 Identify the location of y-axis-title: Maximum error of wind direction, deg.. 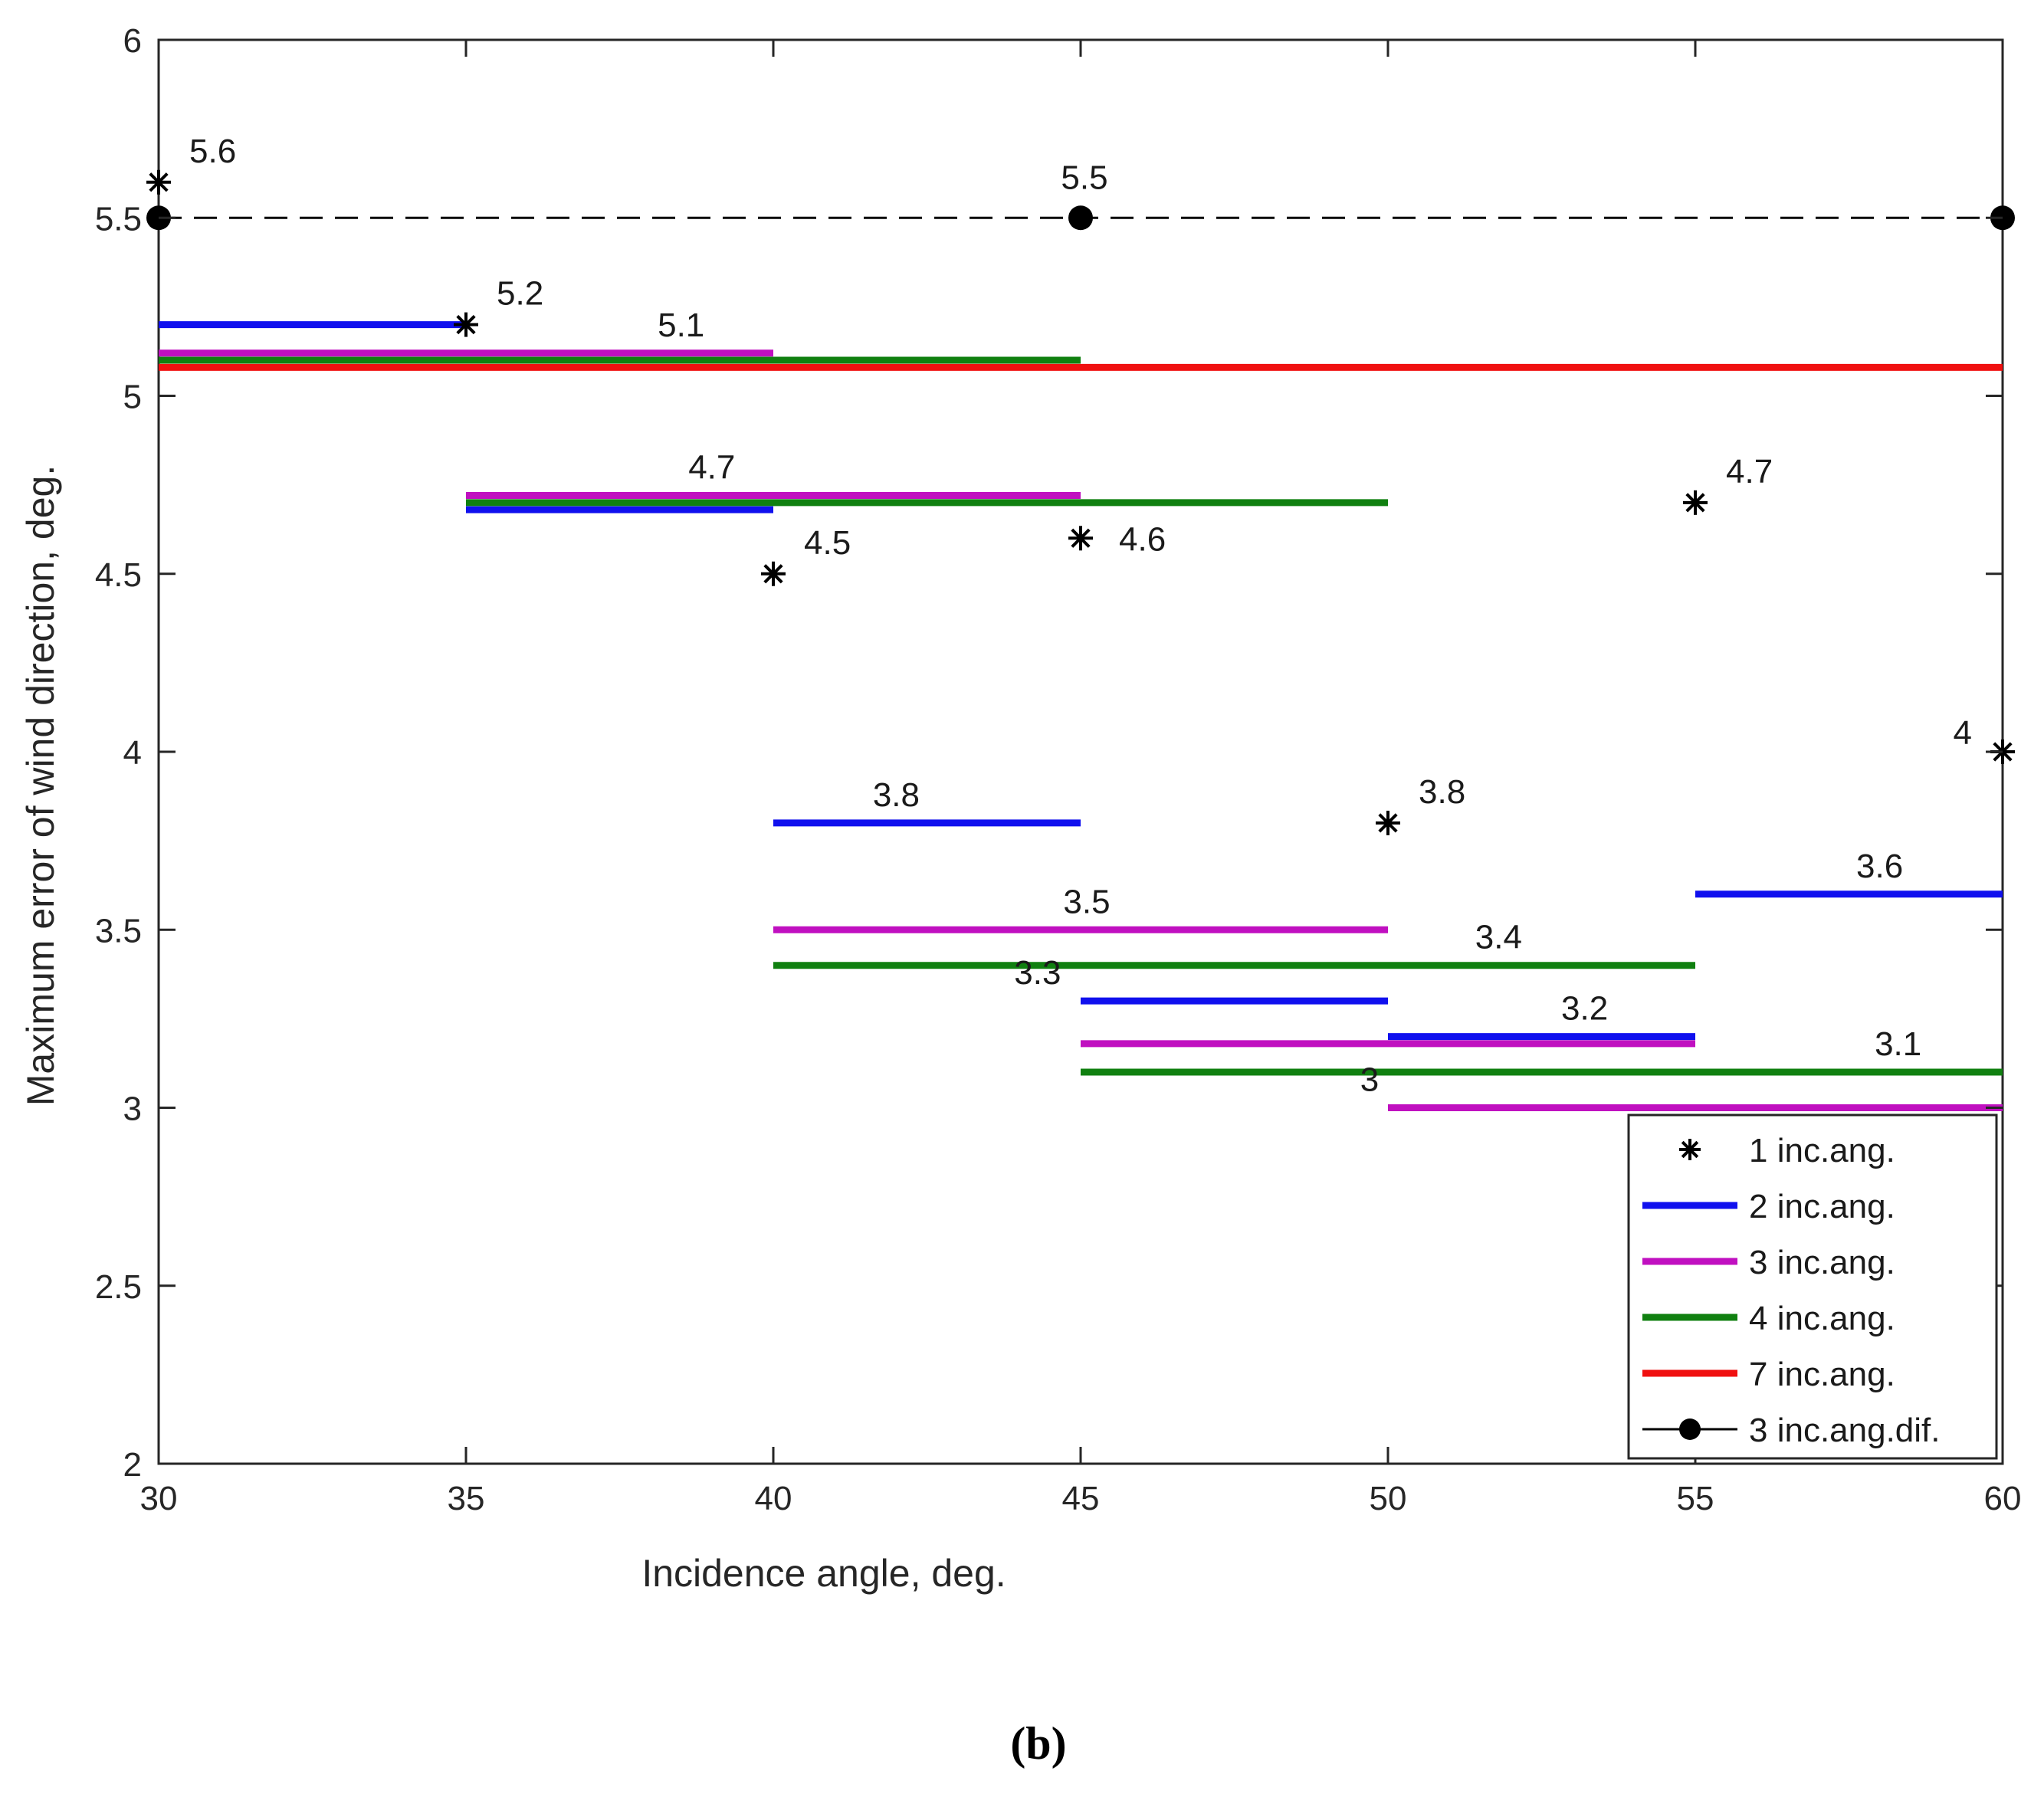
(40, 786).